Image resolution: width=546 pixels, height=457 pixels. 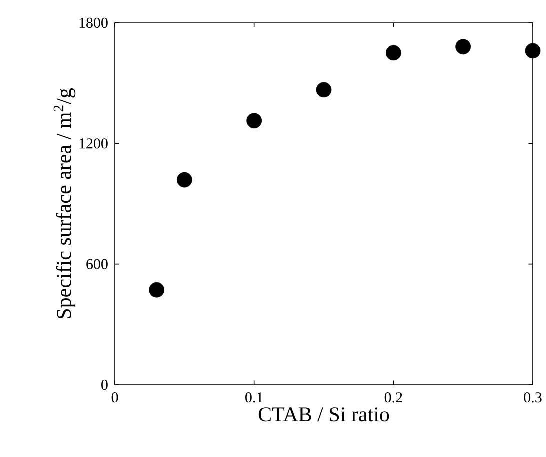 What do you see at coordinates (115, 397) in the screenshot?
I see `x-tick-label: 0` at bounding box center [115, 397].